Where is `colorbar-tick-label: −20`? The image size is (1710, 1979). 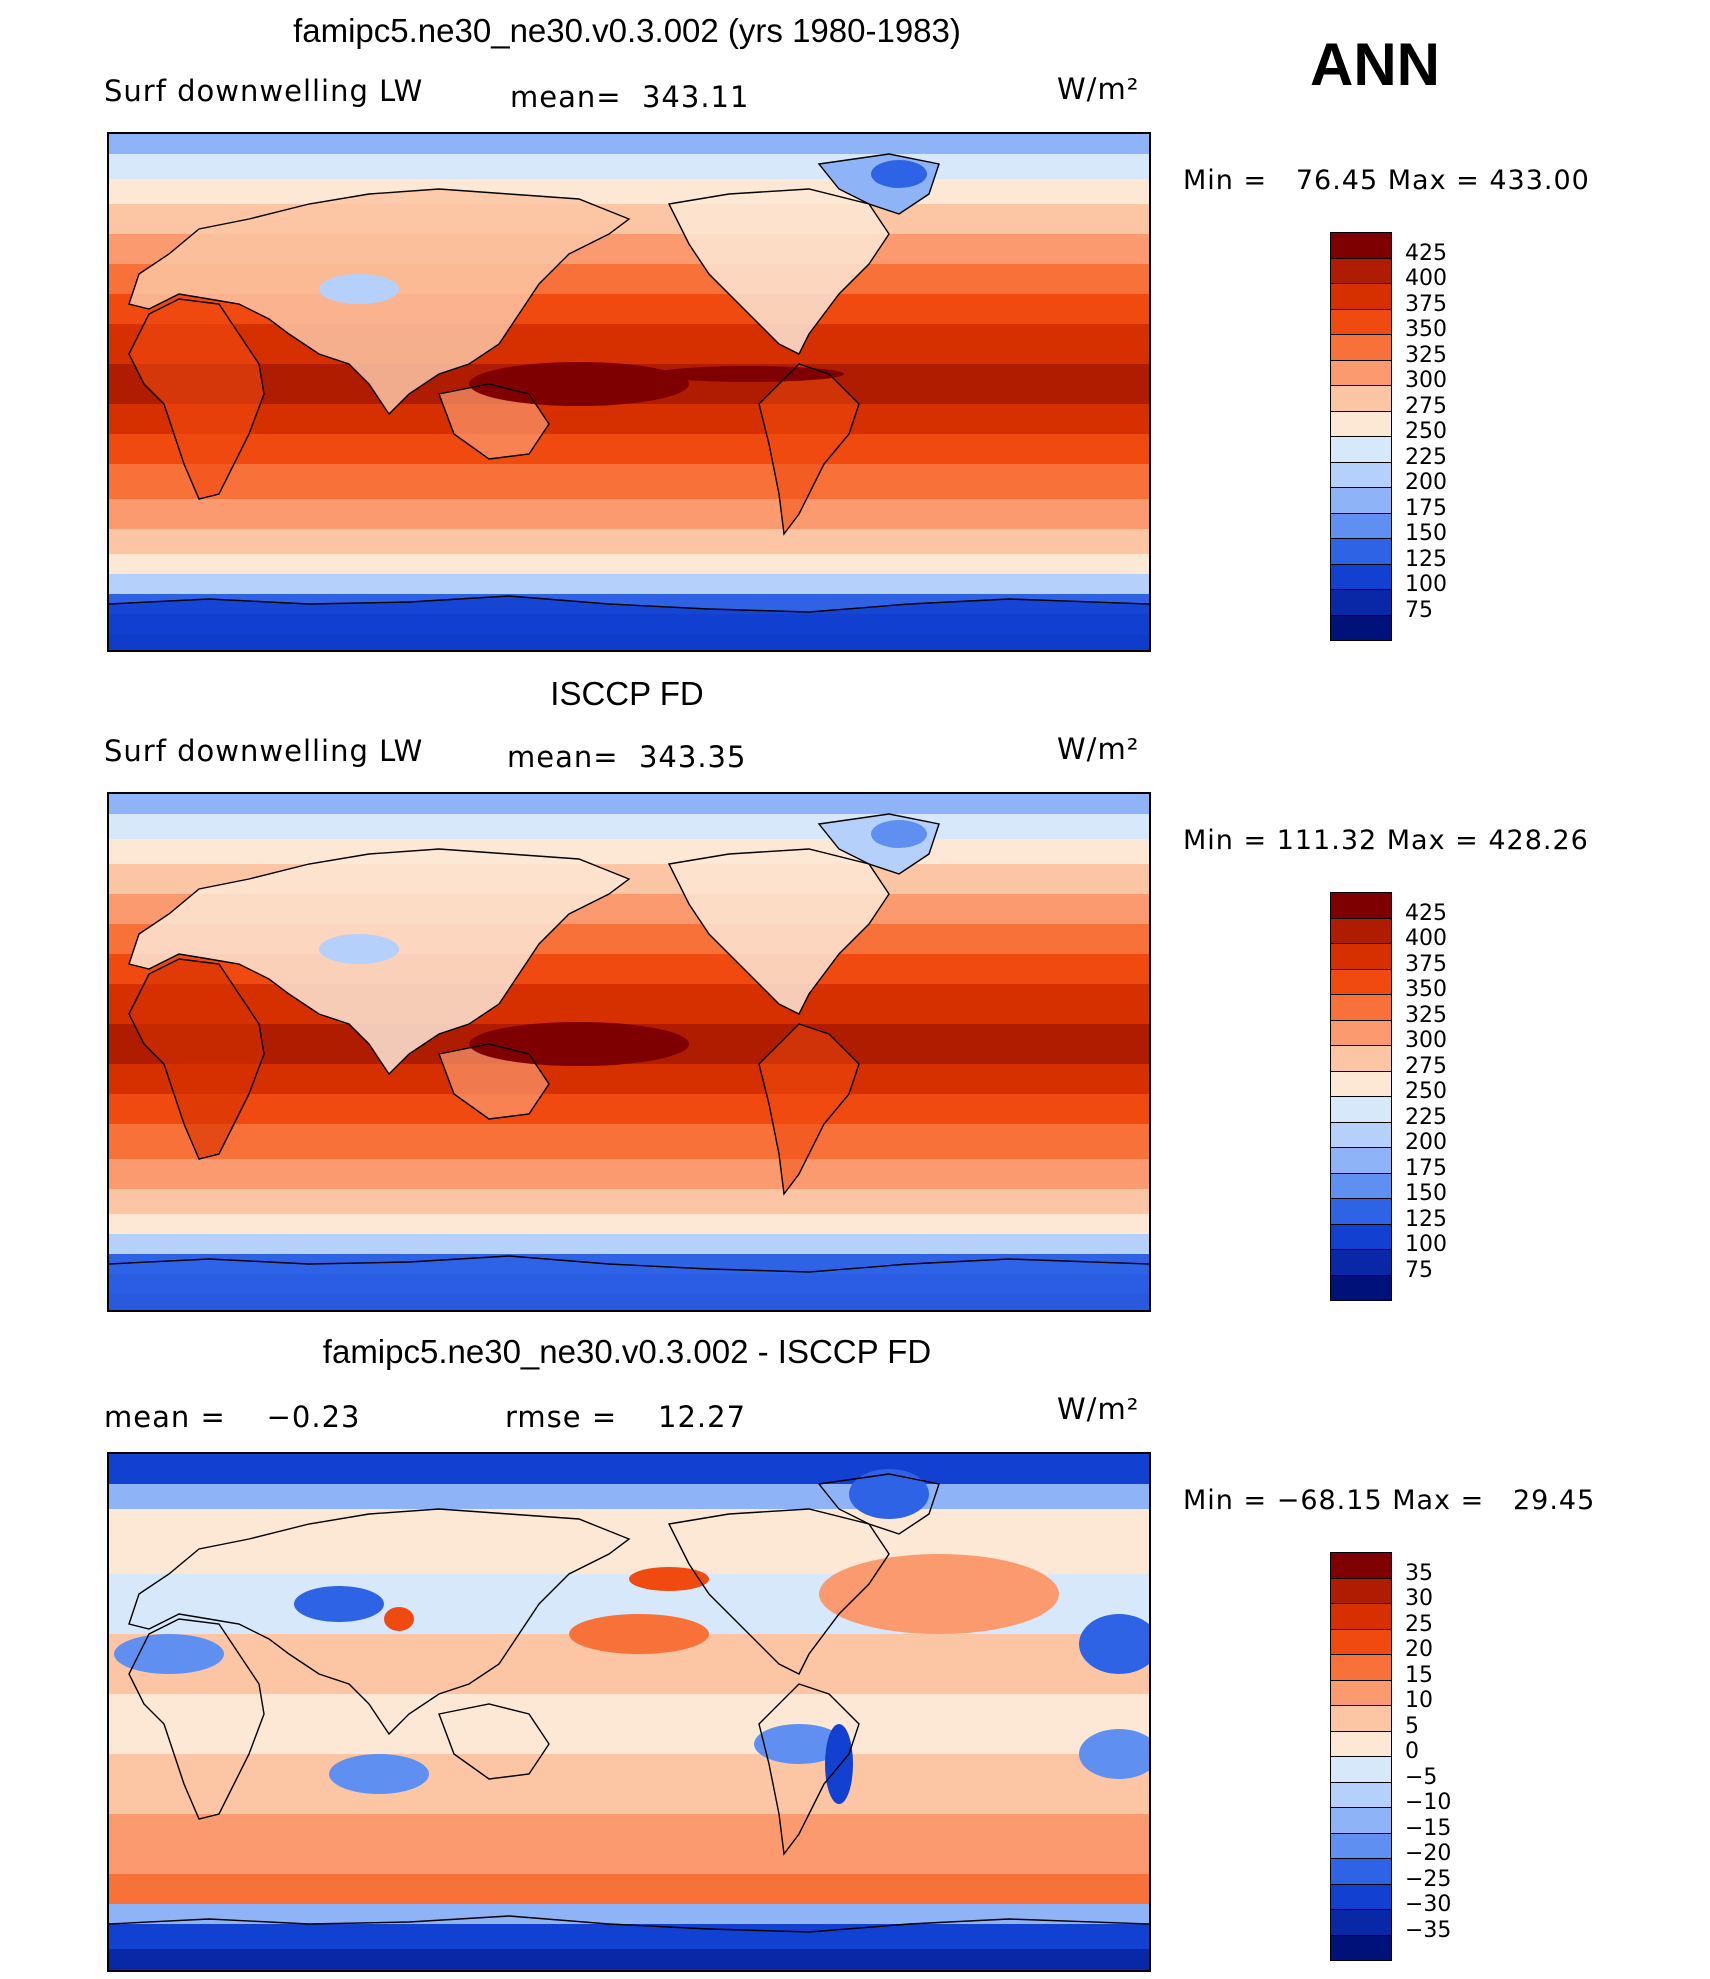
colorbar-tick-label: −20 is located at coordinates (1428, 1853).